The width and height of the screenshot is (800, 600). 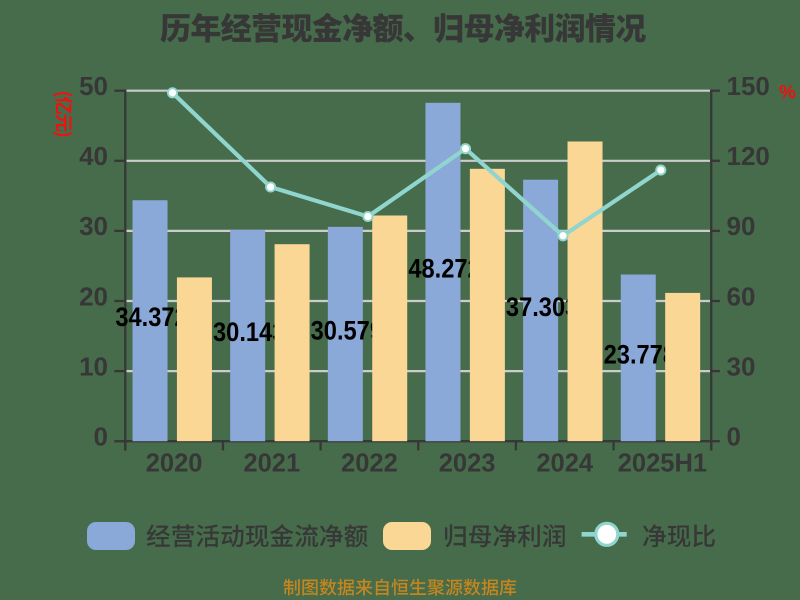 I want to click on svg-text: 2021, so click(x=271, y=464).